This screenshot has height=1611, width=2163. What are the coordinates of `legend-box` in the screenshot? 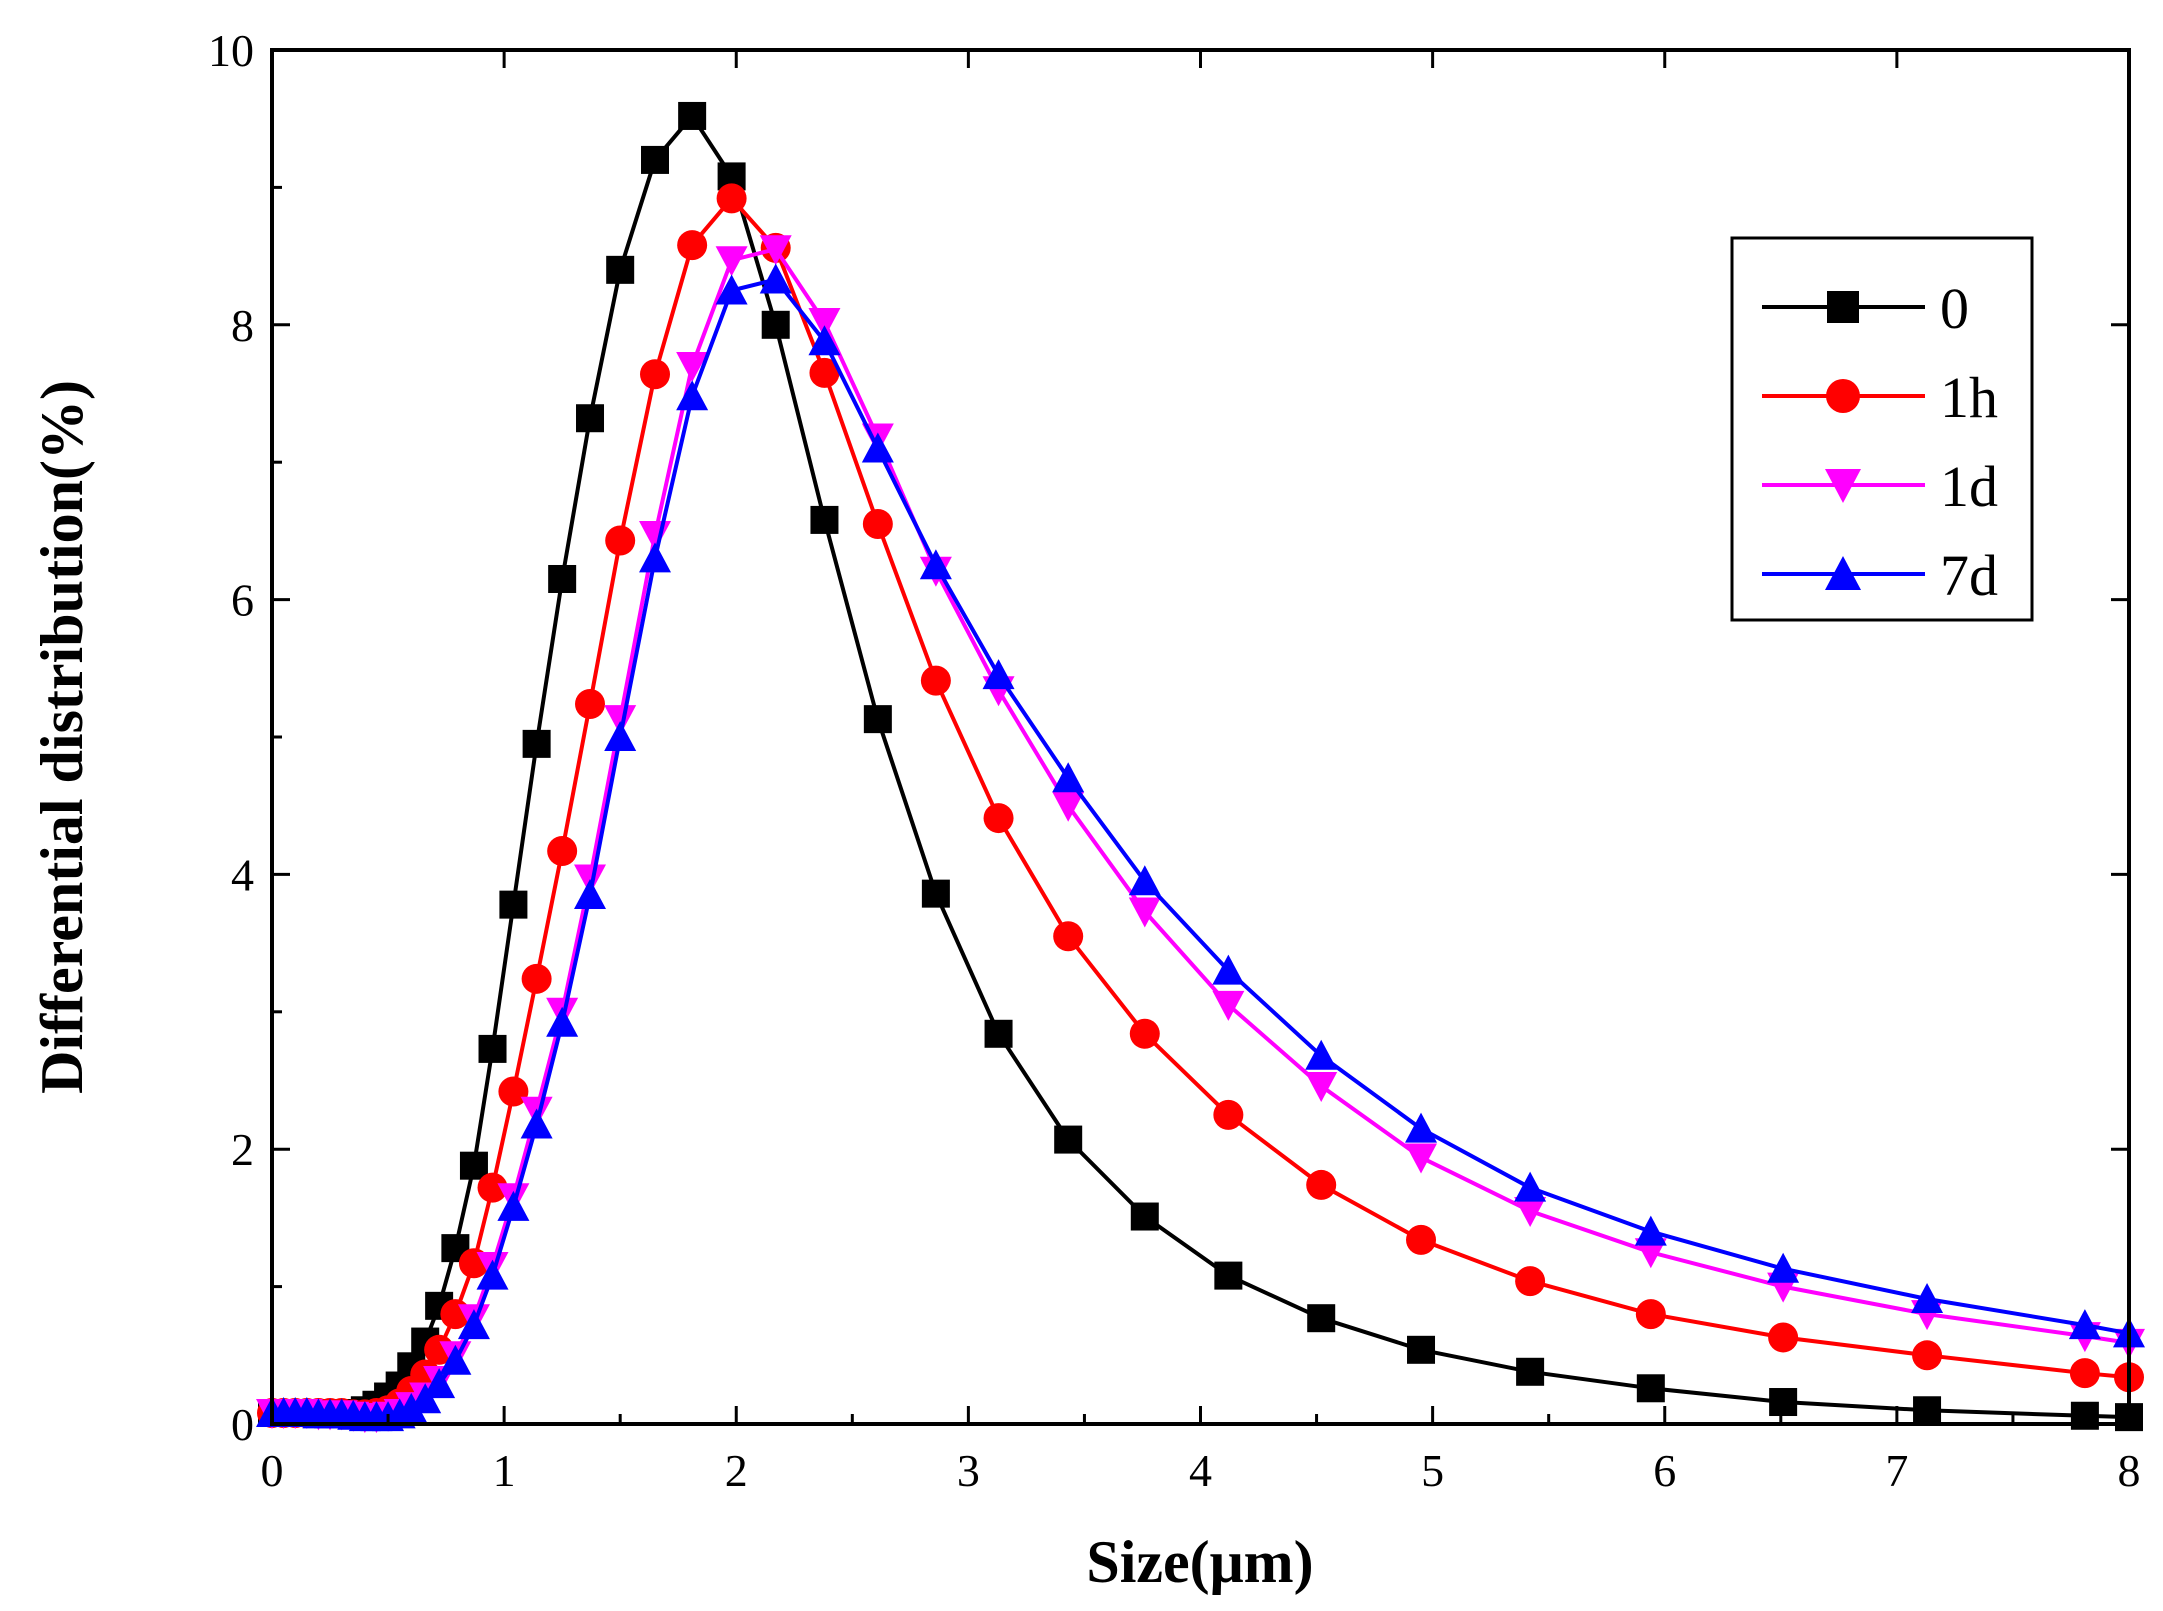 It's located at (1882, 429).